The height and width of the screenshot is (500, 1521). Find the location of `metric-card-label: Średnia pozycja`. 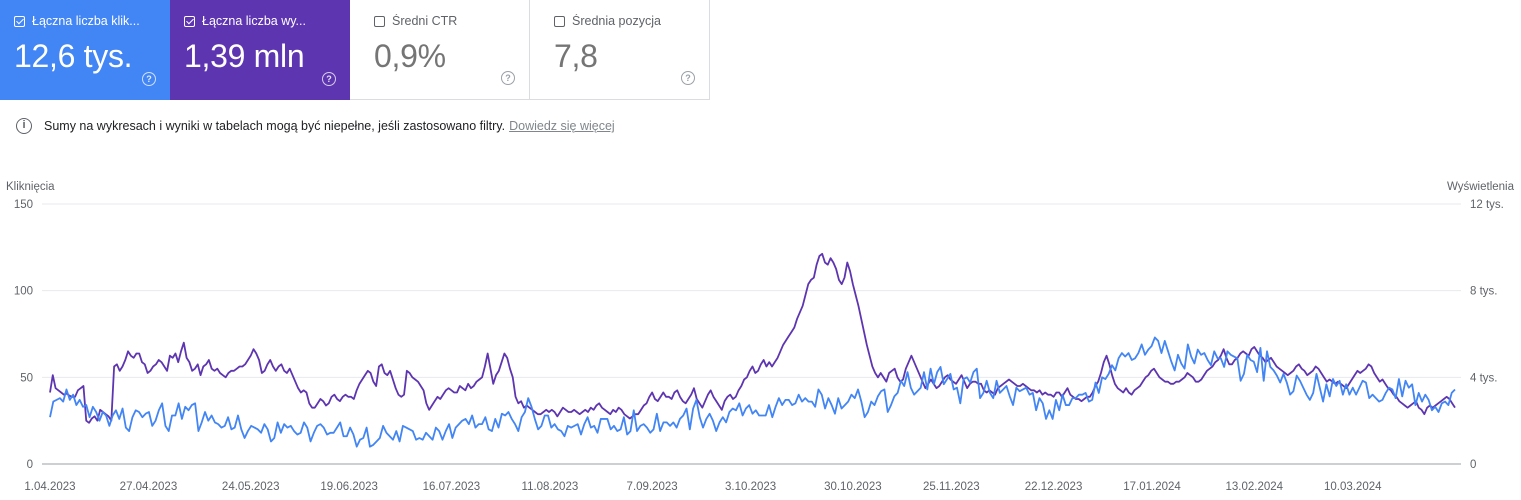

metric-card-label: Średnia pozycja is located at coordinates (616, 21).